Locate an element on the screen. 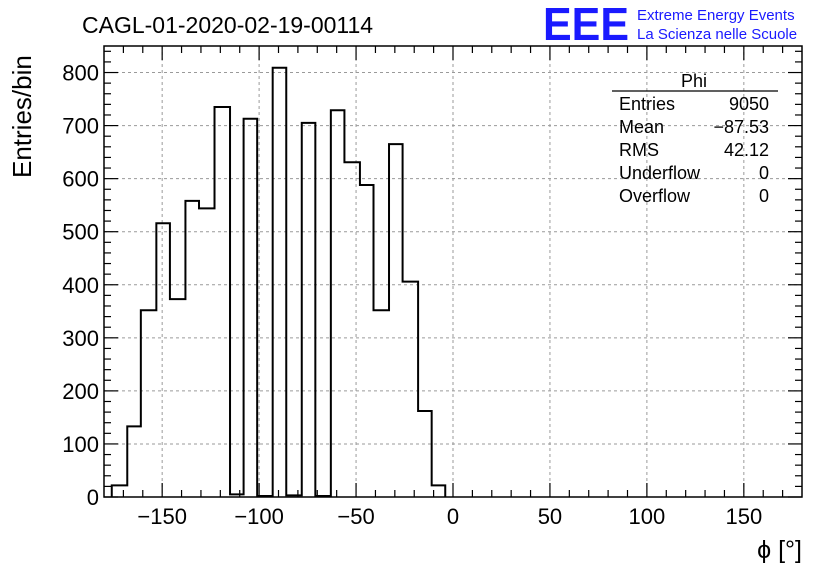 Image resolution: width=836 pixels, height=572 pixels. y-axis-label: Entries/bin is located at coordinates (22, 116).